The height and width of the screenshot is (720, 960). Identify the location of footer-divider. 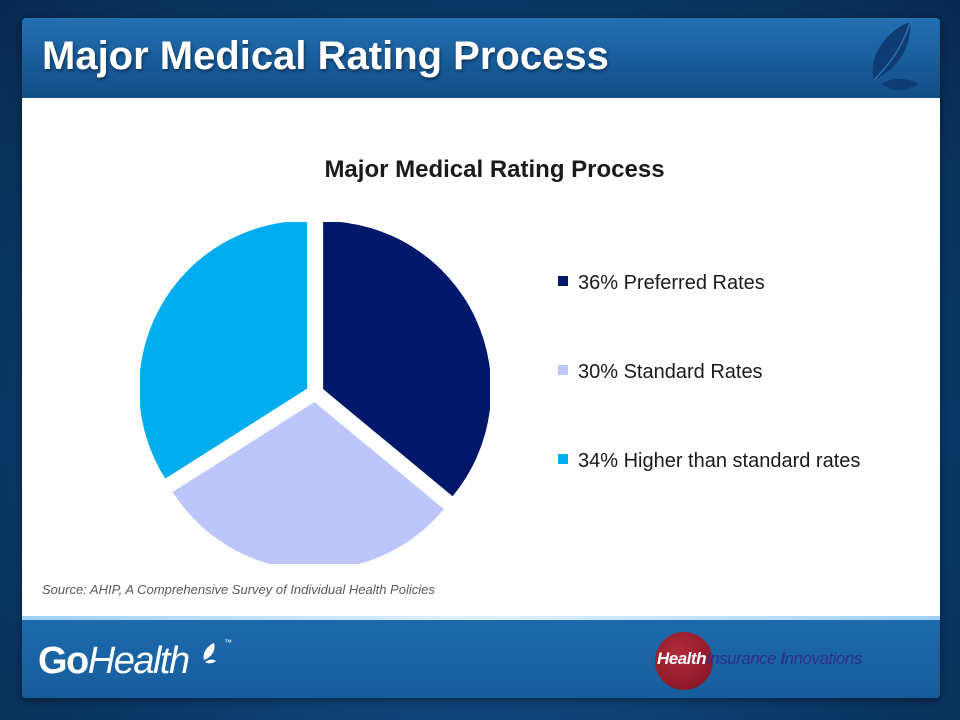
(481, 618).